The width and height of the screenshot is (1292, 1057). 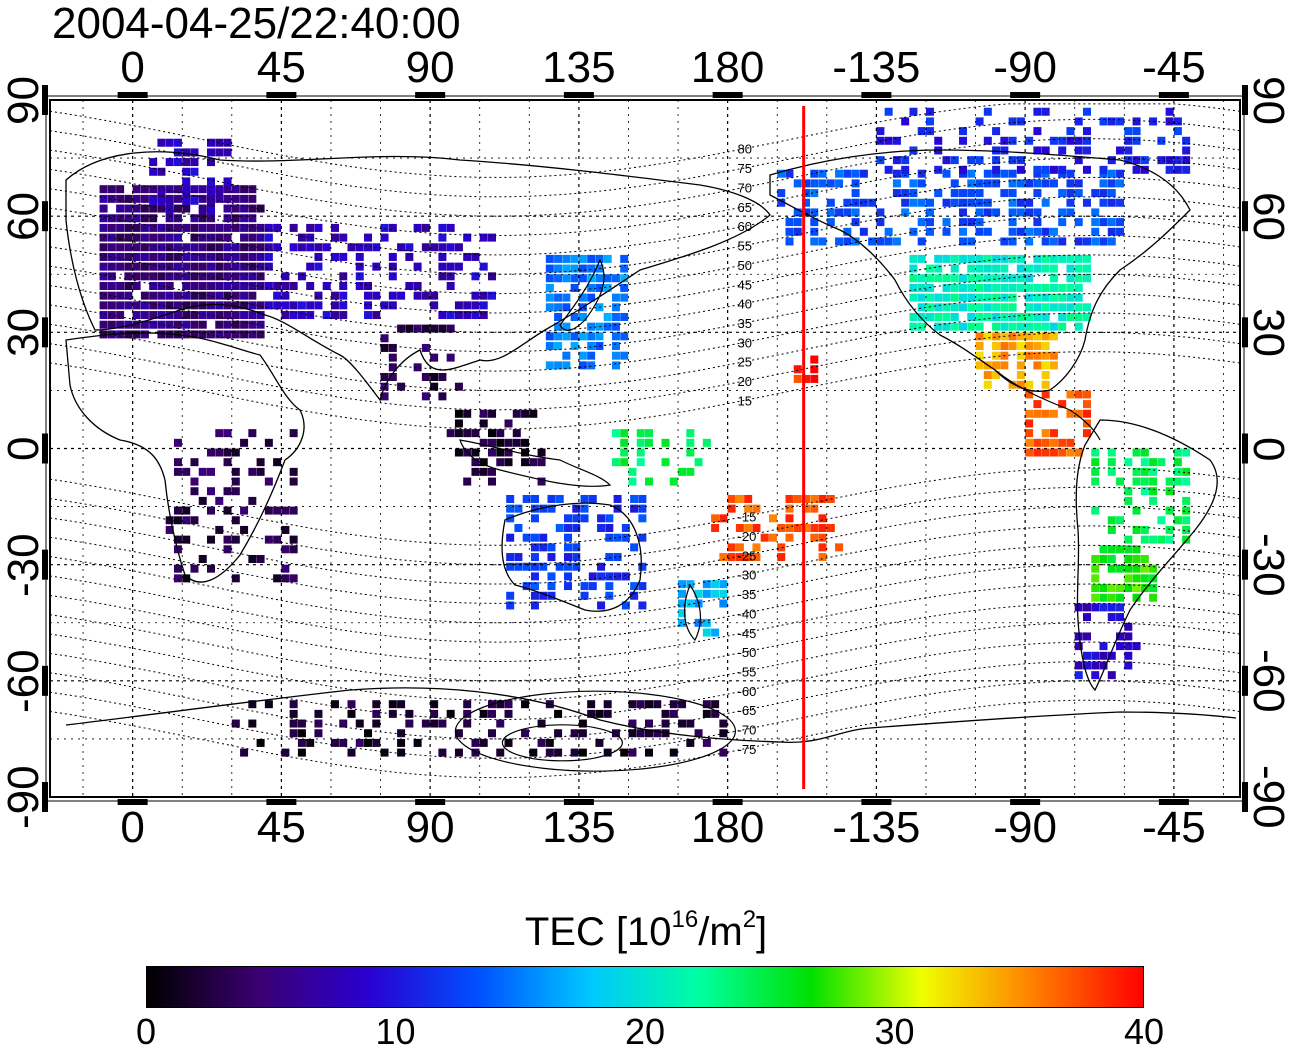 I want to click on latitude-tick-label-right: -90, so click(x=1268, y=797).